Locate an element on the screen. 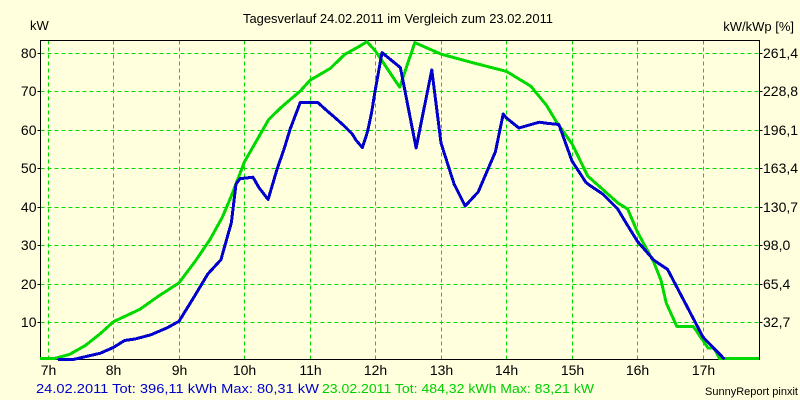 This screenshot has width=800, height=400. svg-text: 7h is located at coordinates (49, 370).